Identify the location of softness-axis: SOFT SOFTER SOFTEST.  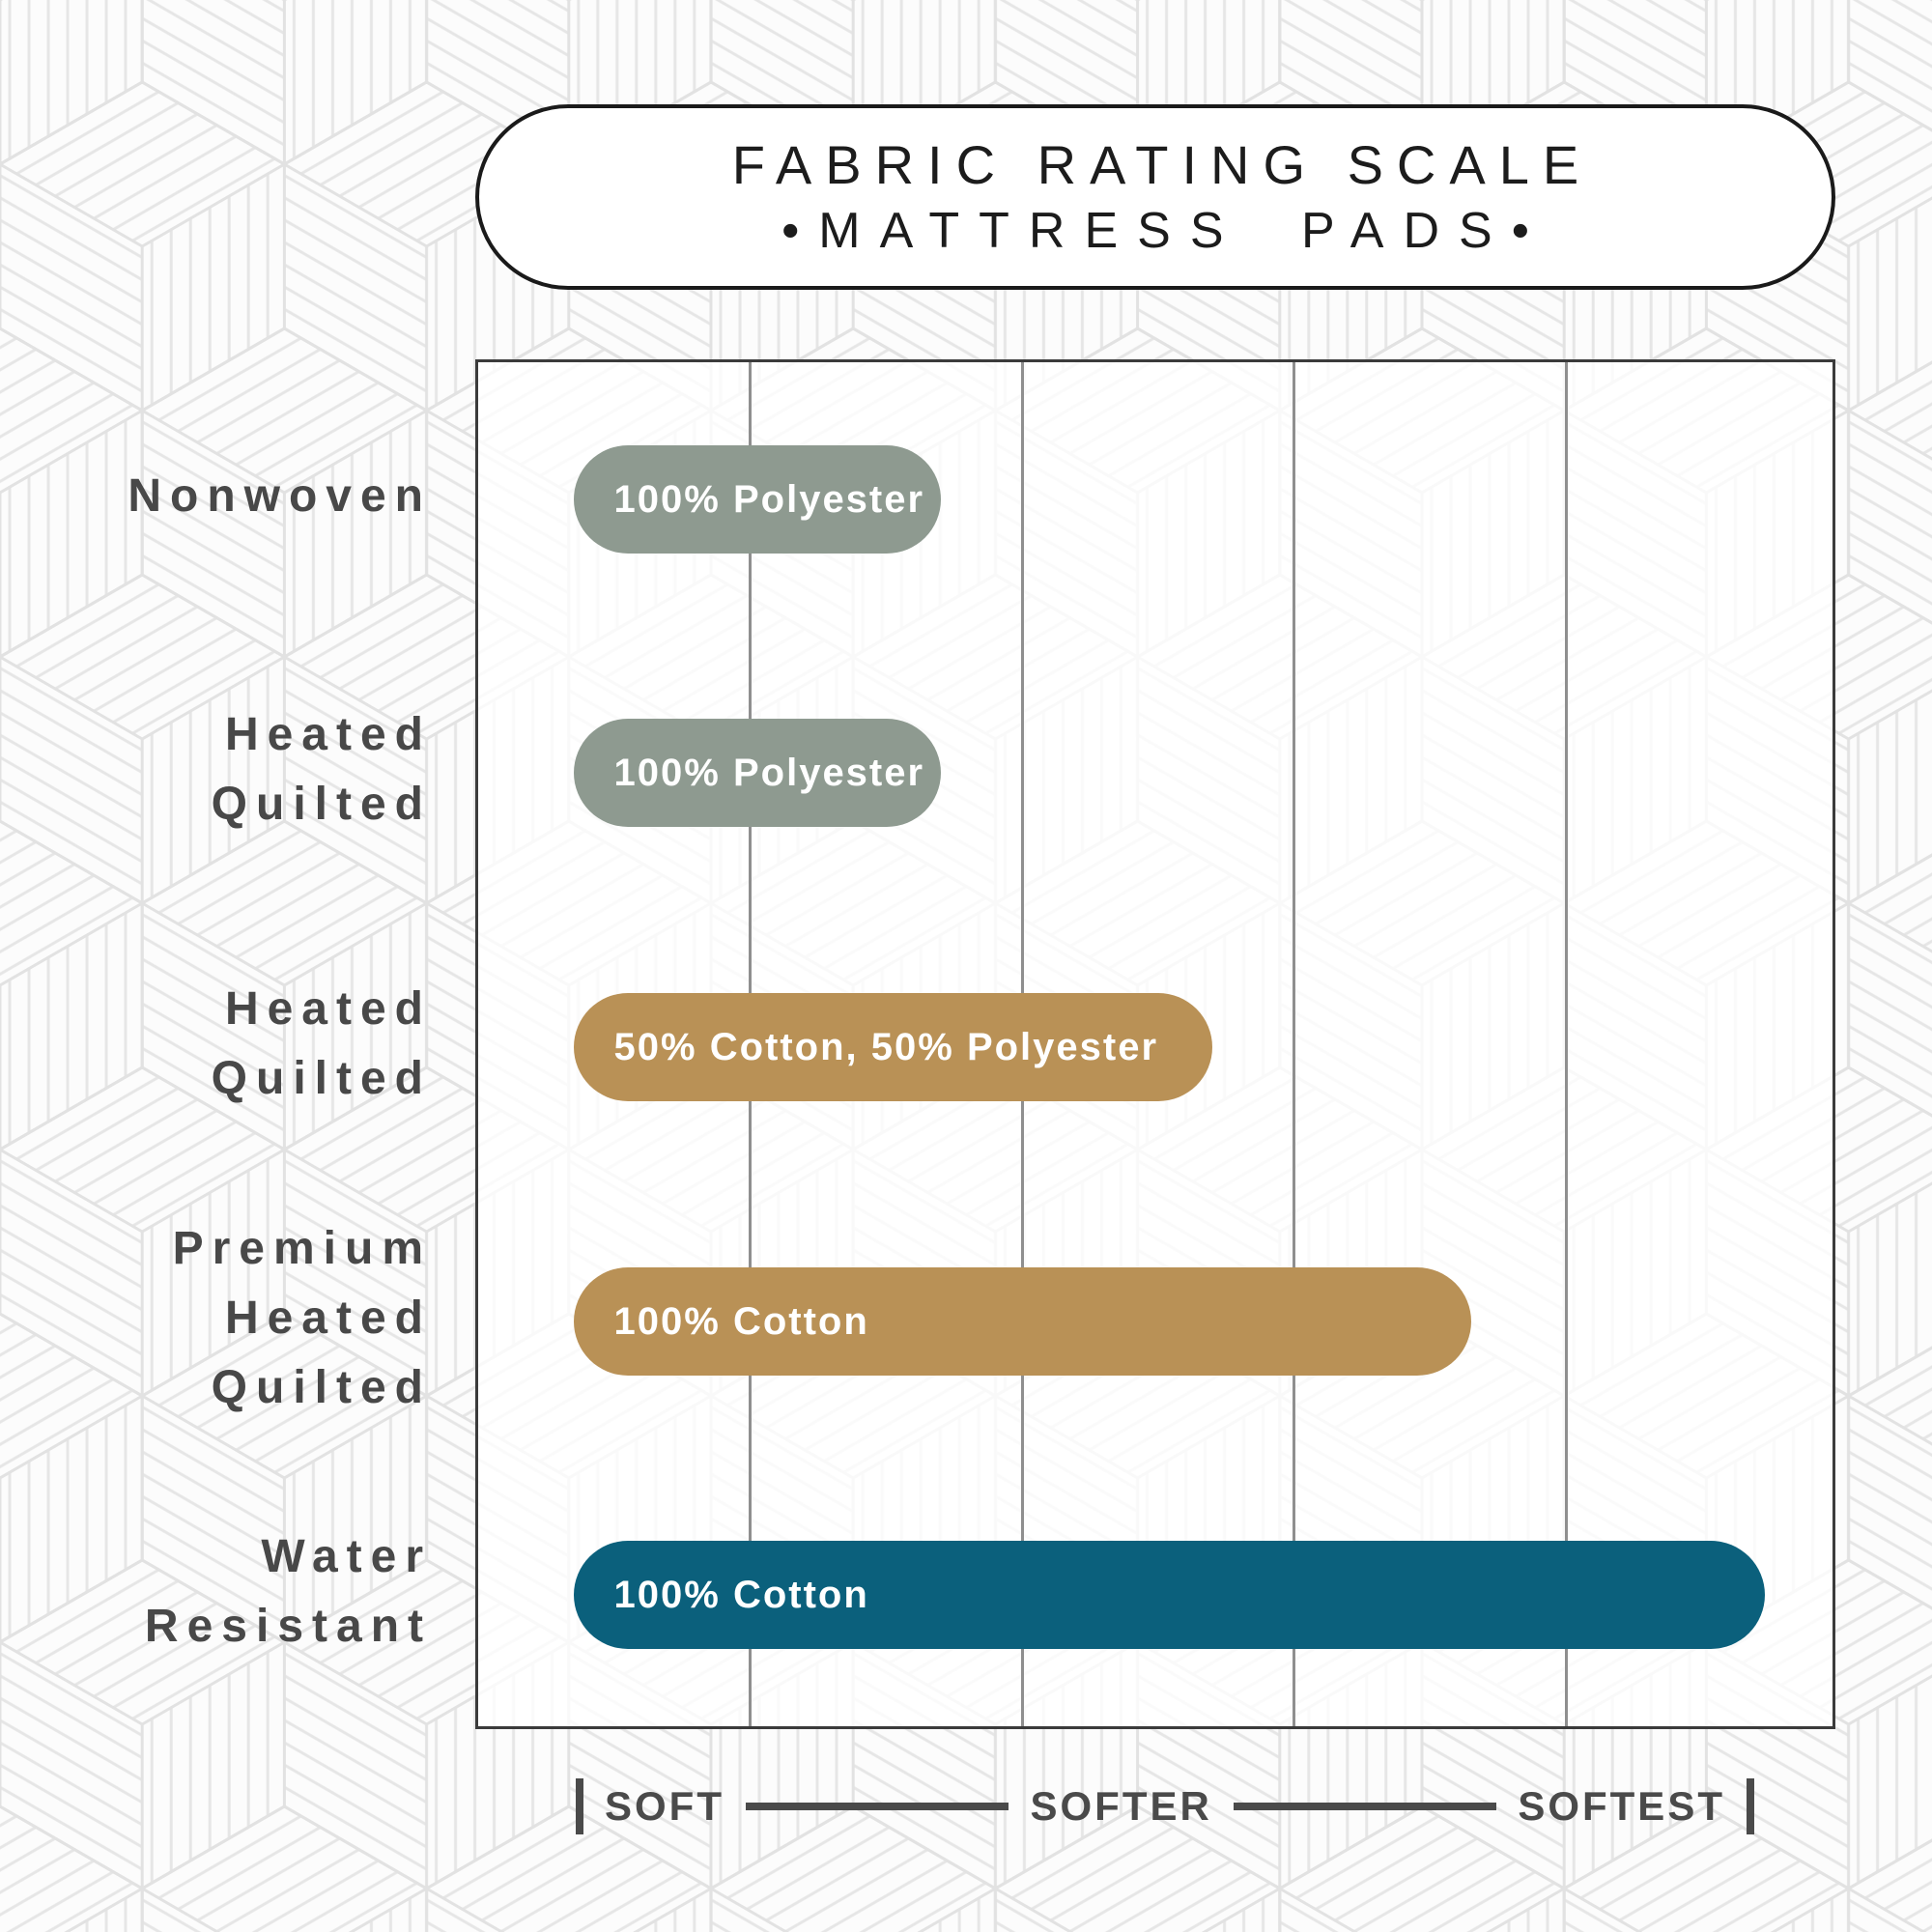
(1165, 1806).